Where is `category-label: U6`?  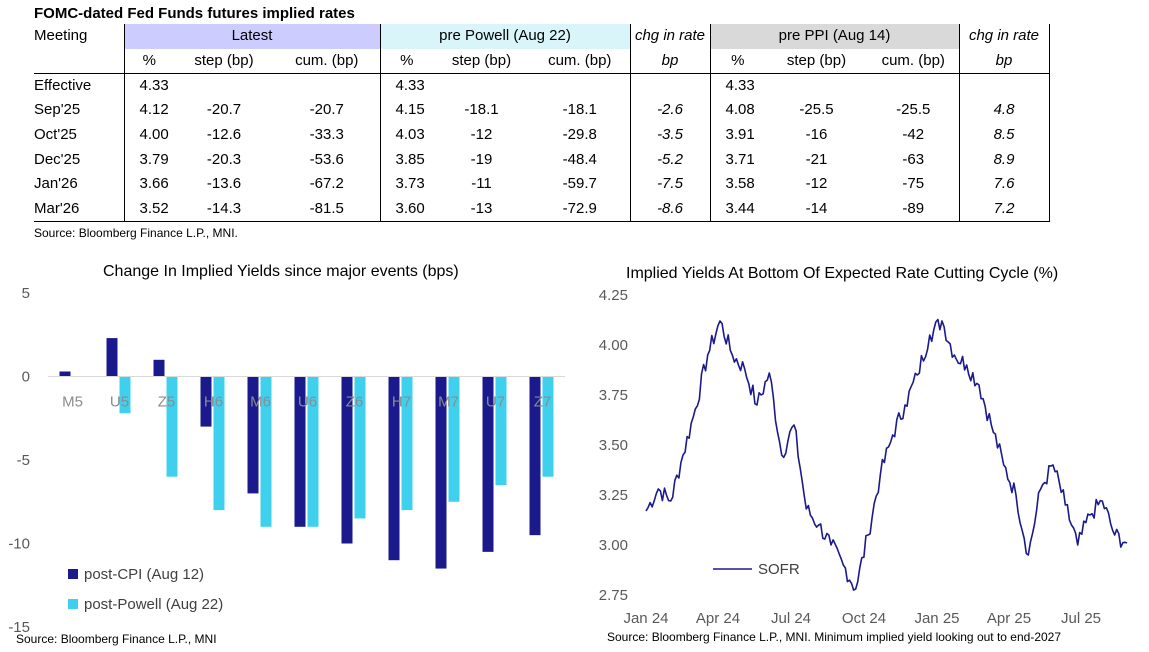 category-label: U6 is located at coordinates (307, 402).